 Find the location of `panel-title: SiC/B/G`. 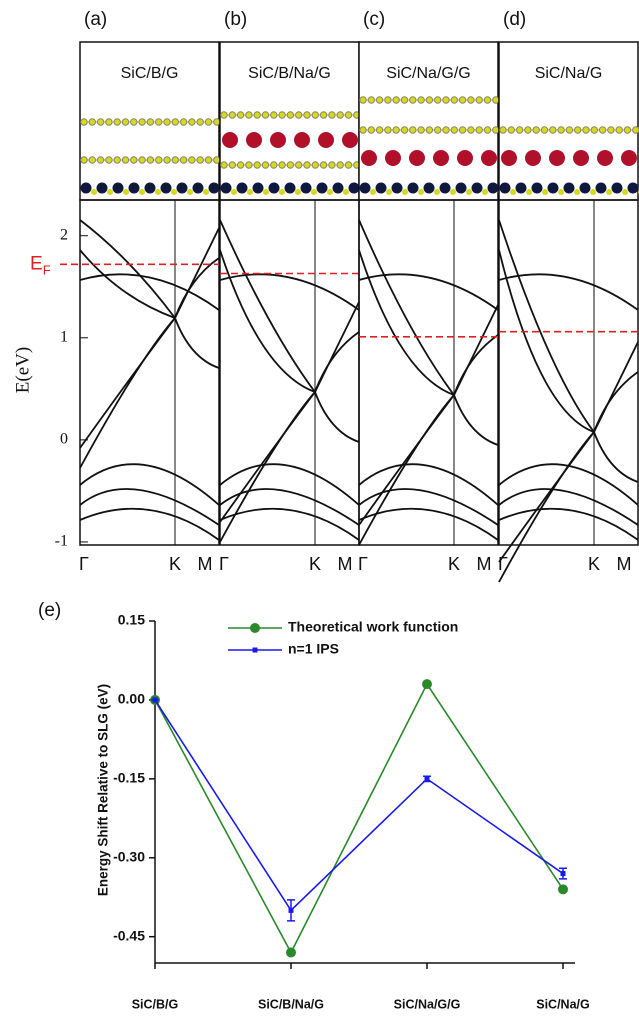

panel-title: SiC/B/G is located at coordinates (150, 73).